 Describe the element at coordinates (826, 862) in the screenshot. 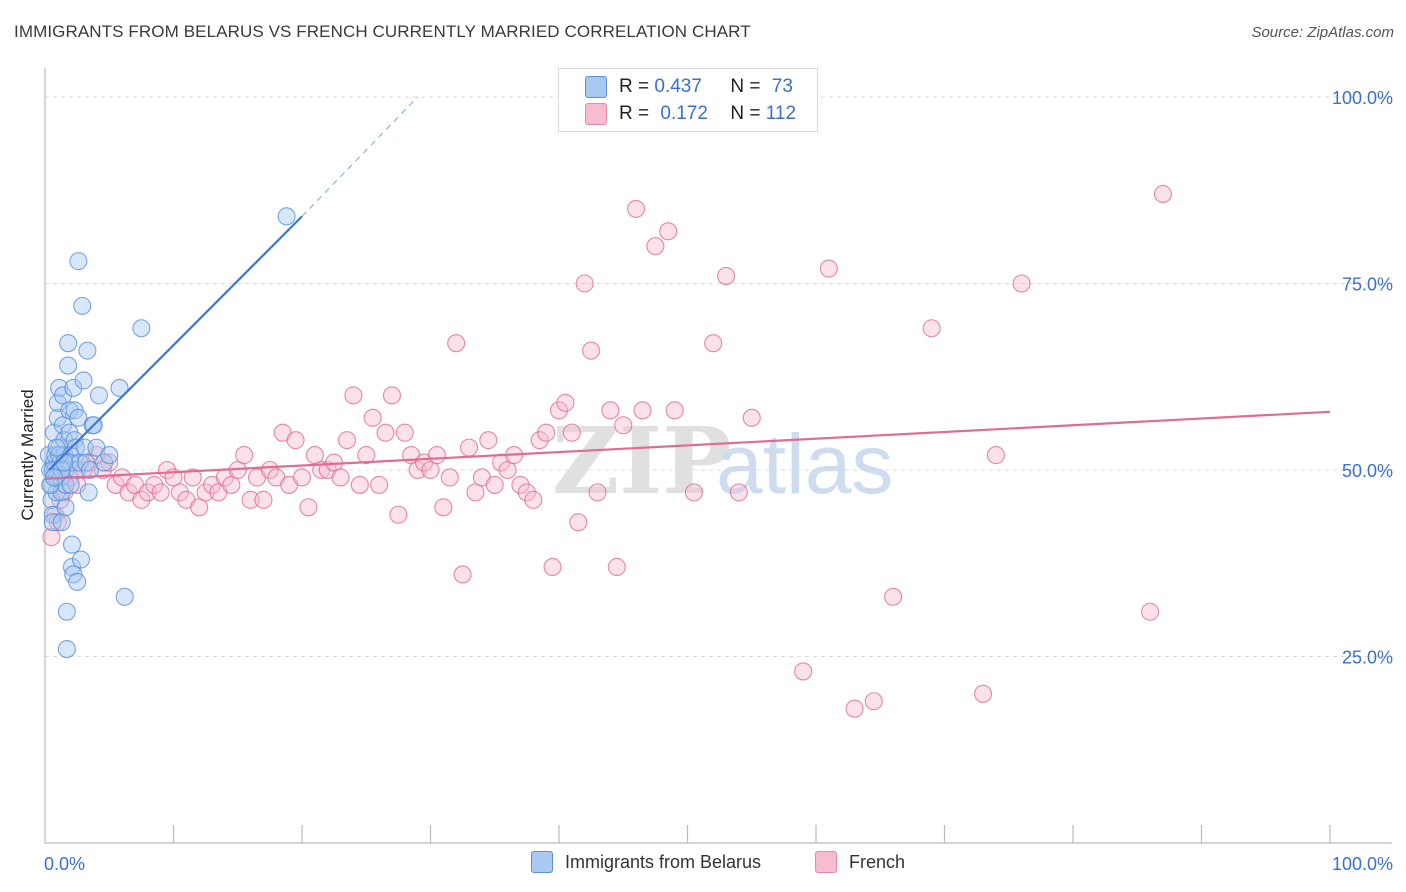

I see `legend-swatch-french` at that location.